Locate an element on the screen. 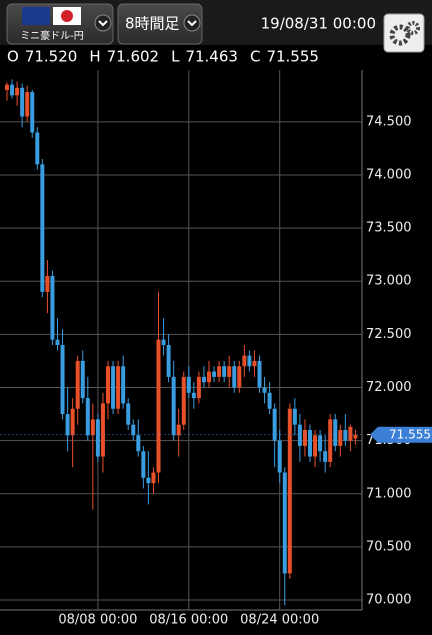 This screenshot has height=635, width=432. ohlc-row: O 71.520 H 71.602 L 71.463 C 71.555 is located at coordinates (163, 57).